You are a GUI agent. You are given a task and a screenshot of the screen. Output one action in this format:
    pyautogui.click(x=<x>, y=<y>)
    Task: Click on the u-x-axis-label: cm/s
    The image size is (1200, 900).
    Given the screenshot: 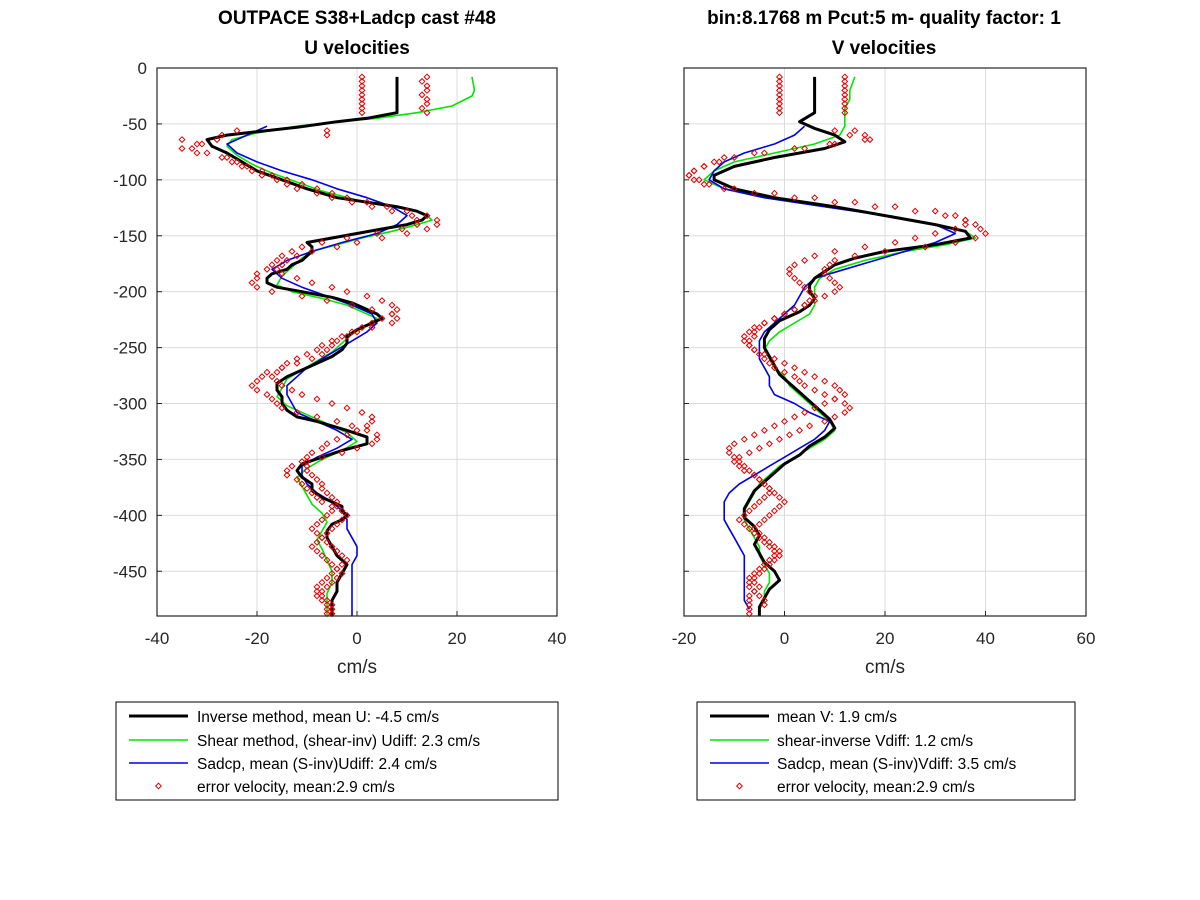 What is the action you would take?
    pyautogui.click(x=357, y=667)
    